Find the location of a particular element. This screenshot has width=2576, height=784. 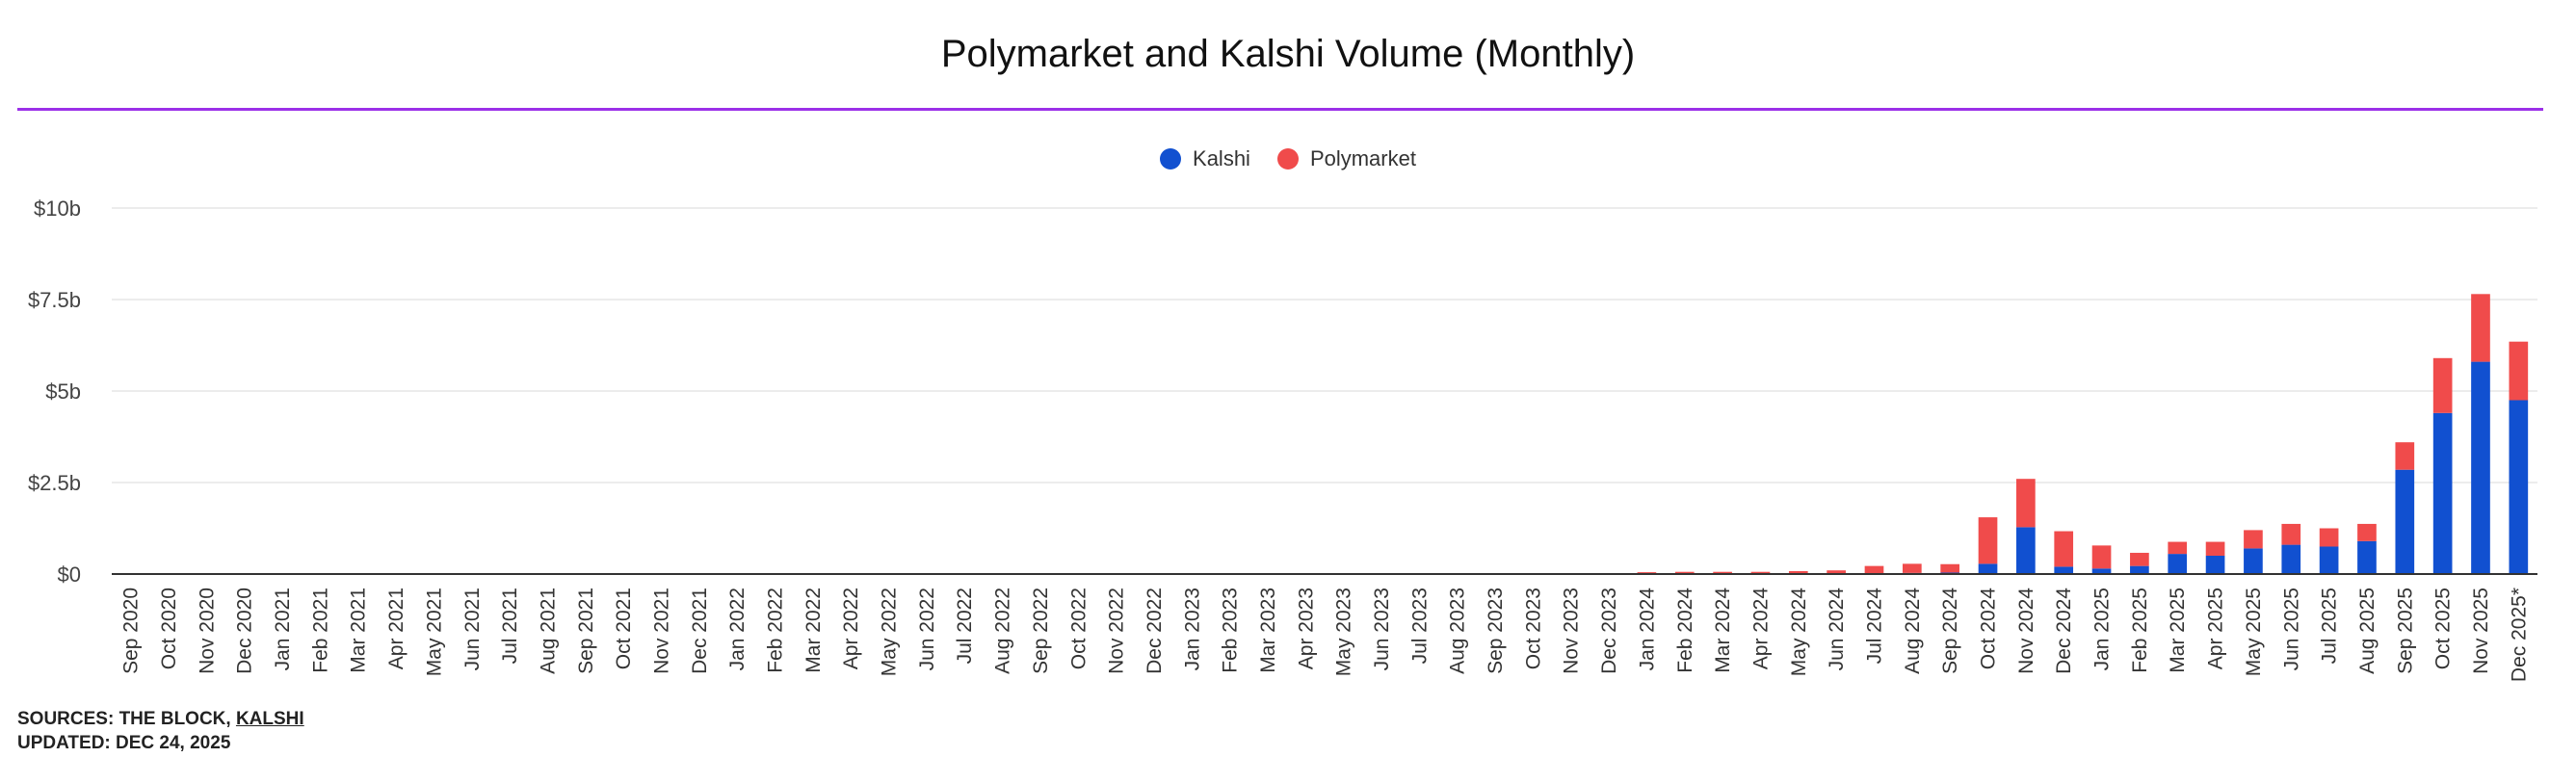

x-tick-label: Nov 2024 is located at coordinates (2026, 631).